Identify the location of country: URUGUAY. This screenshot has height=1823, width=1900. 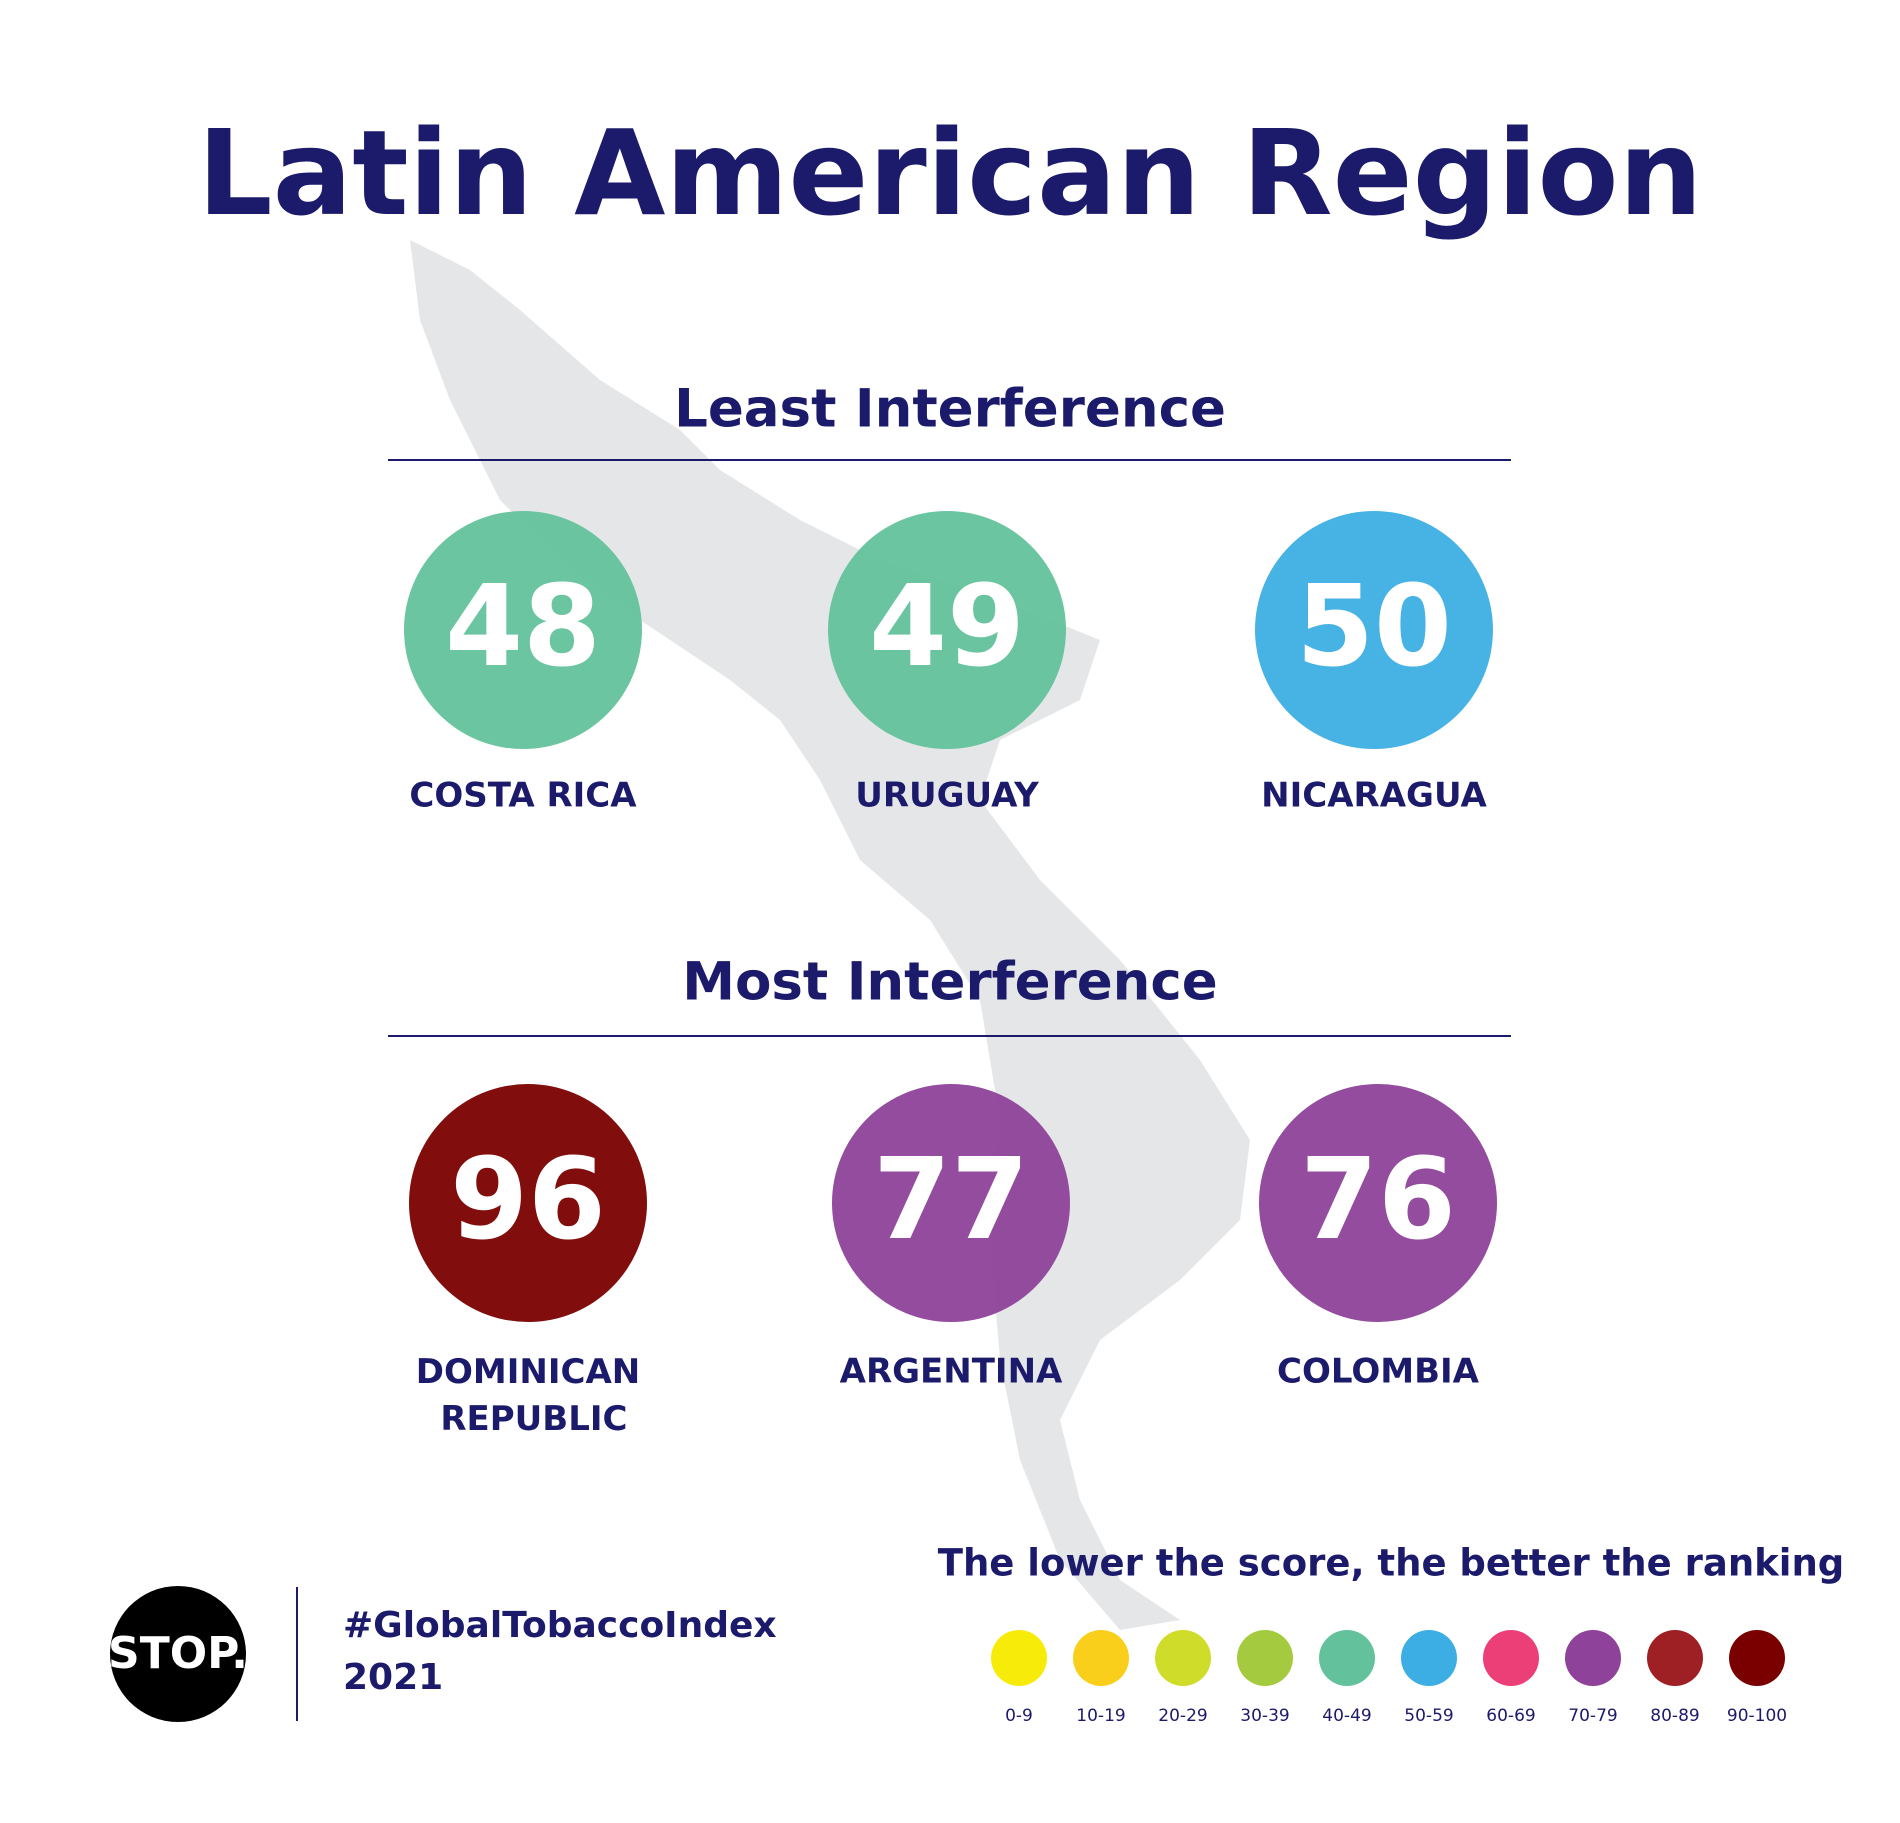
(947, 796).